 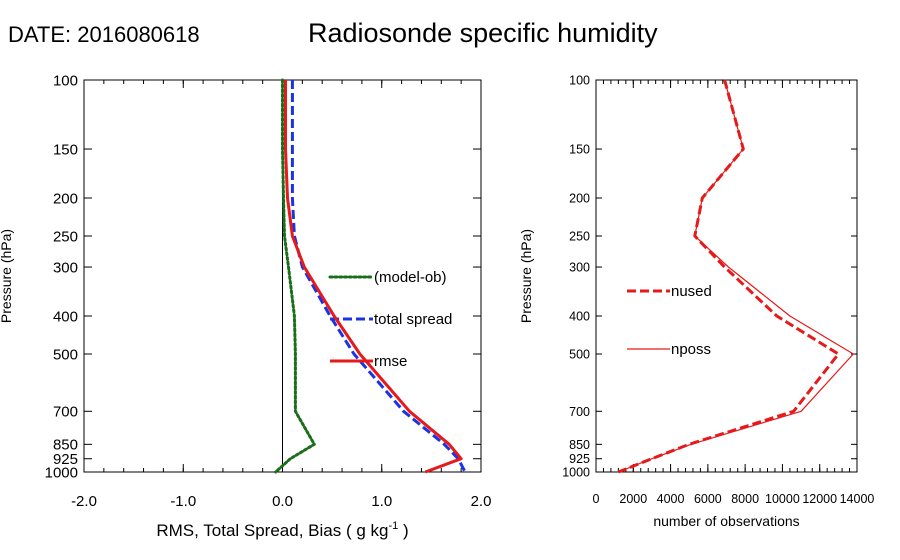 I want to click on x-tick-label: 2000, so click(x=633, y=499).